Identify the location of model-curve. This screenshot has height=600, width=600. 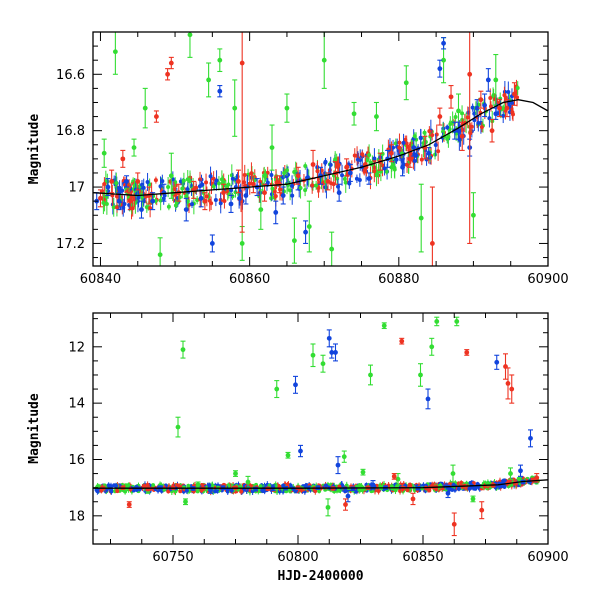
(320, 484).